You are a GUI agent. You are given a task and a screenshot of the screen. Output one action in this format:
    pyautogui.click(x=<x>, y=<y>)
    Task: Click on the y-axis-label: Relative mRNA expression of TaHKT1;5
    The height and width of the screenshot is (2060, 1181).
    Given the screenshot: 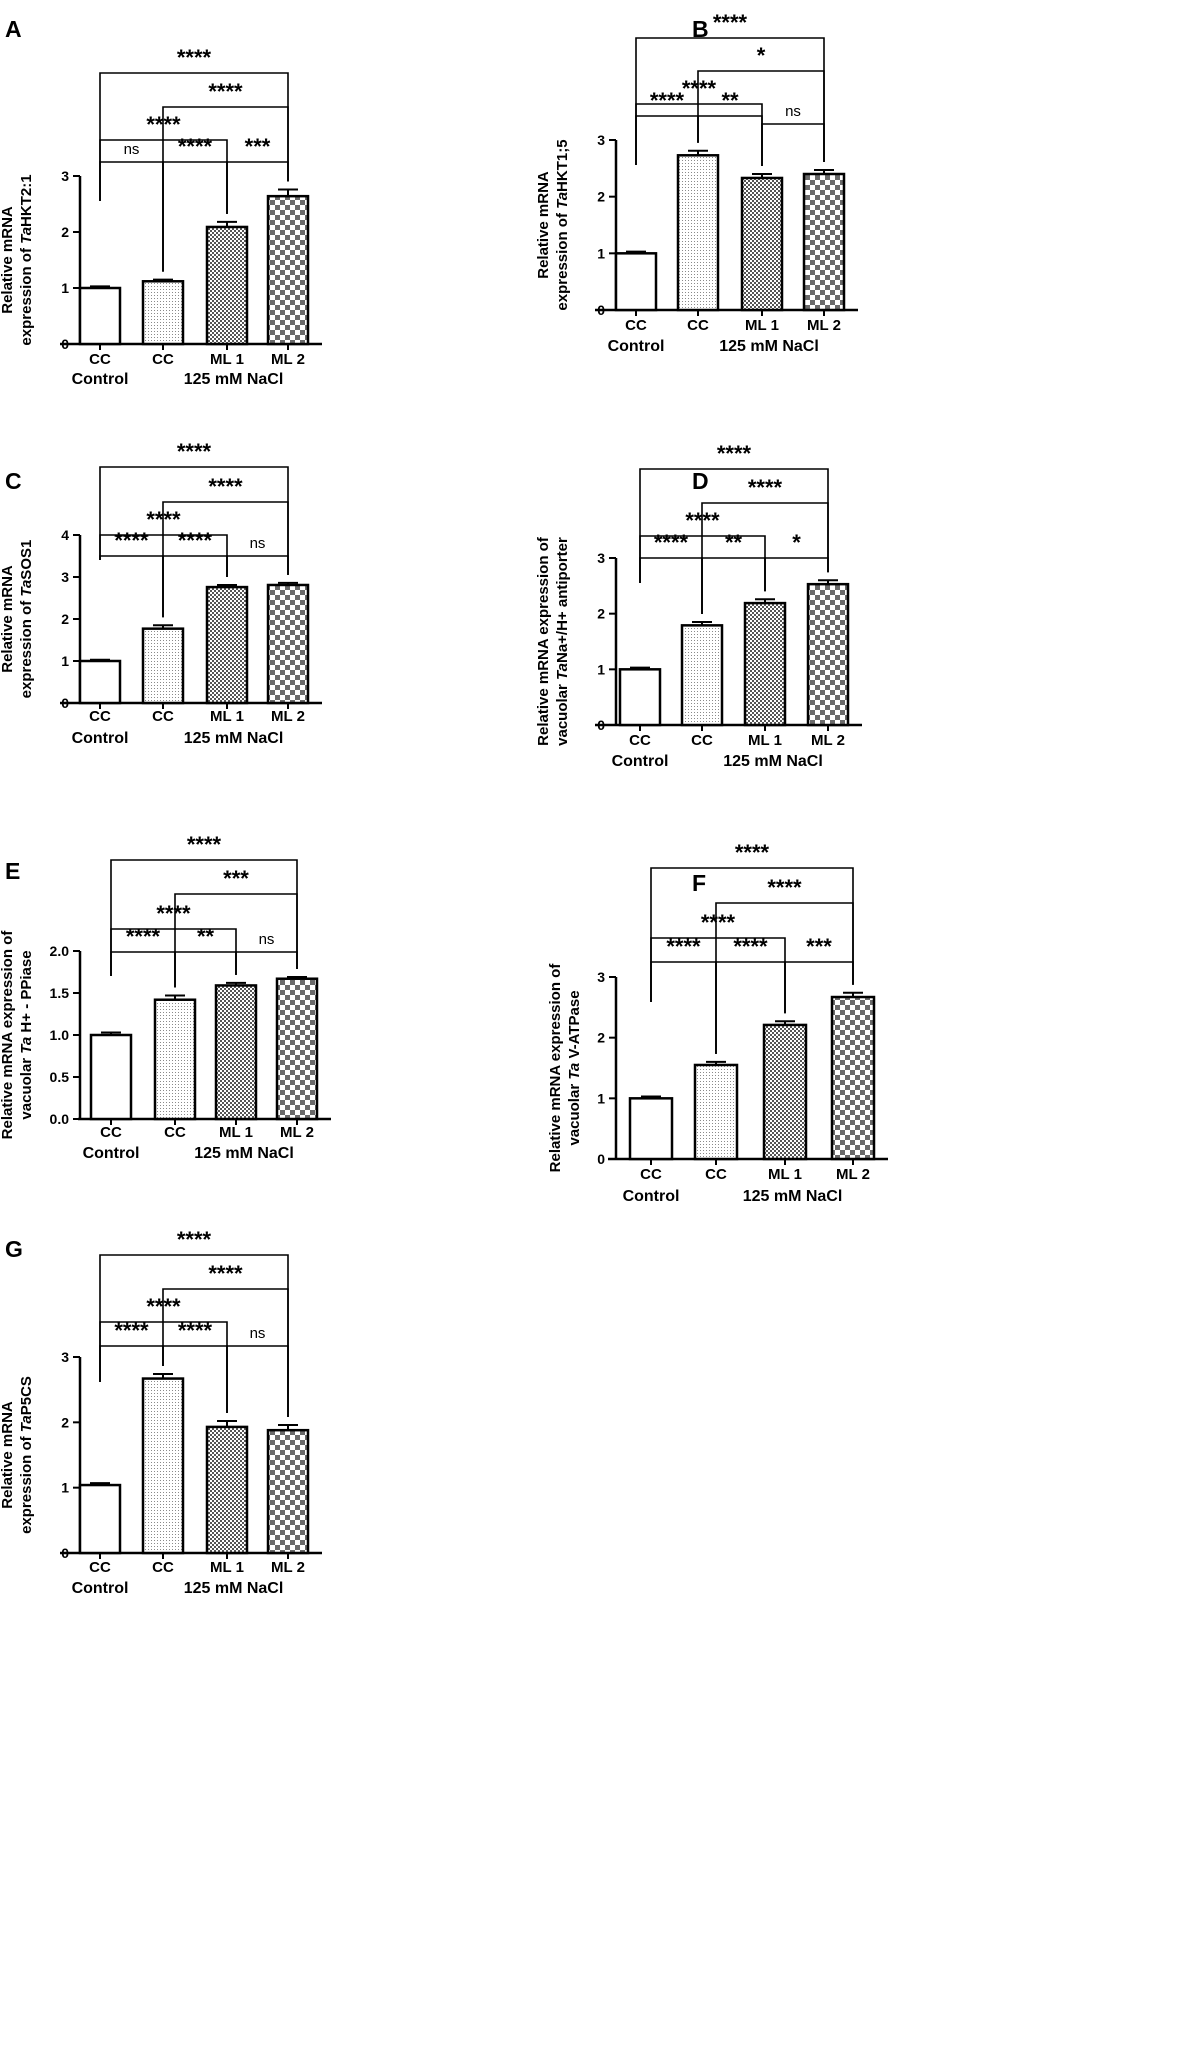 What is the action you would take?
    pyautogui.click(x=553, y=224)
    